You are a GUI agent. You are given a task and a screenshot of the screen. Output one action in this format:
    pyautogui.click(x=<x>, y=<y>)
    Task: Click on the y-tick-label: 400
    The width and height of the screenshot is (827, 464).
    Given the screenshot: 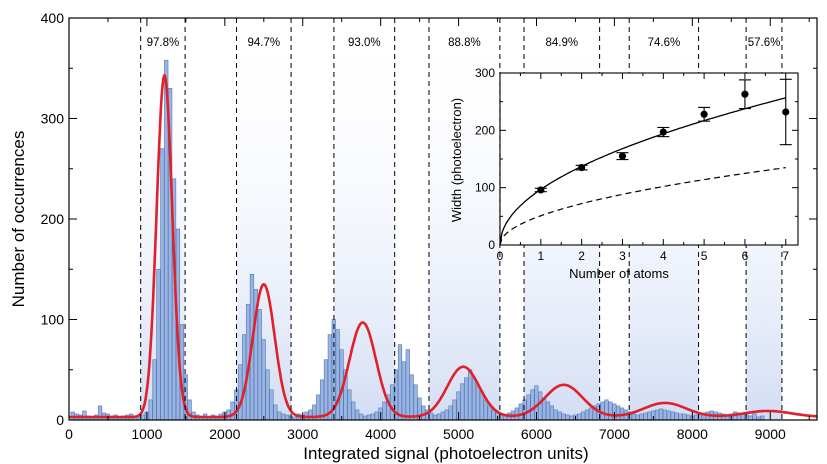 What is the action you would take?
    pyautogui.click(x=53, y=18)
    